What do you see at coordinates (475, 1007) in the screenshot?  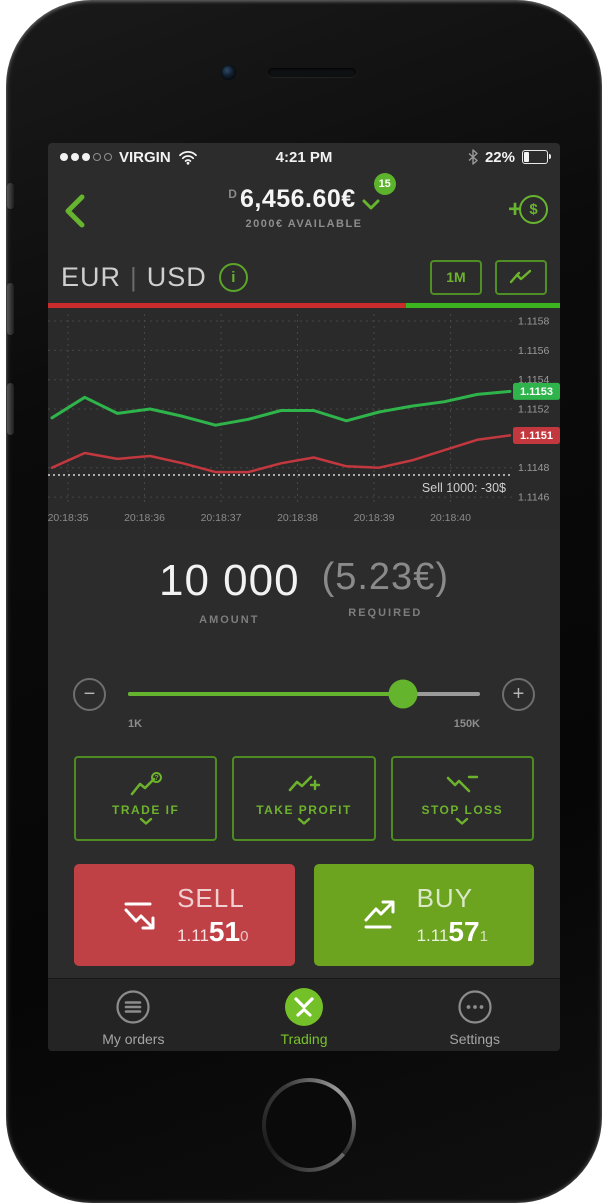 I see `settings-icon` at bounding box center [475, 1007].